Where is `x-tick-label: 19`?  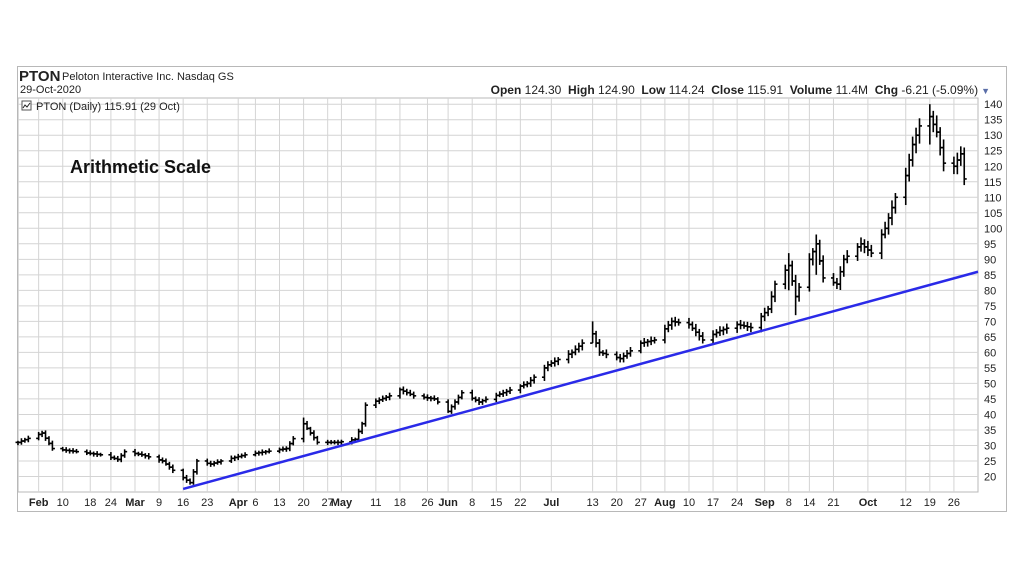 x-tick-label: 19 is located at coordinates (930, 503).